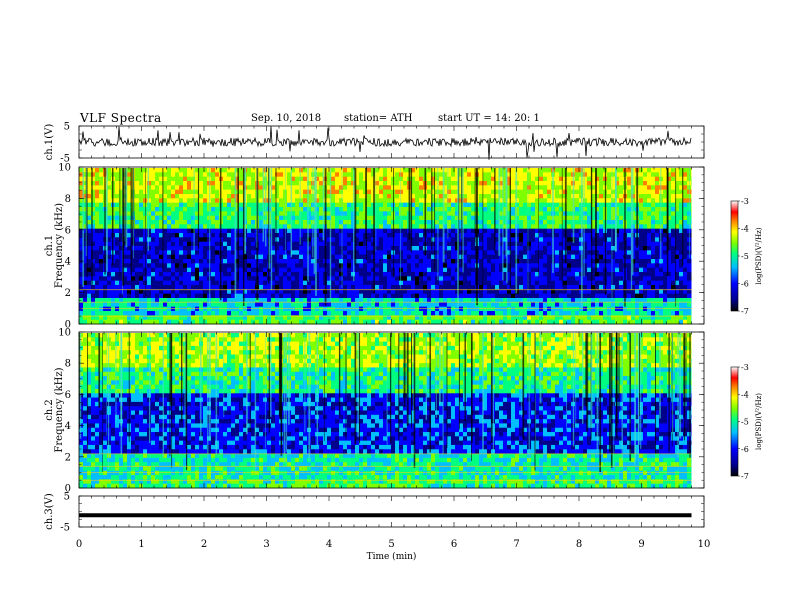 The image size is (792, 612). Describe the element at coordinates (745, 229) in the screenshot. I see `ch1-colorbar-tick-label: -4` at that location.